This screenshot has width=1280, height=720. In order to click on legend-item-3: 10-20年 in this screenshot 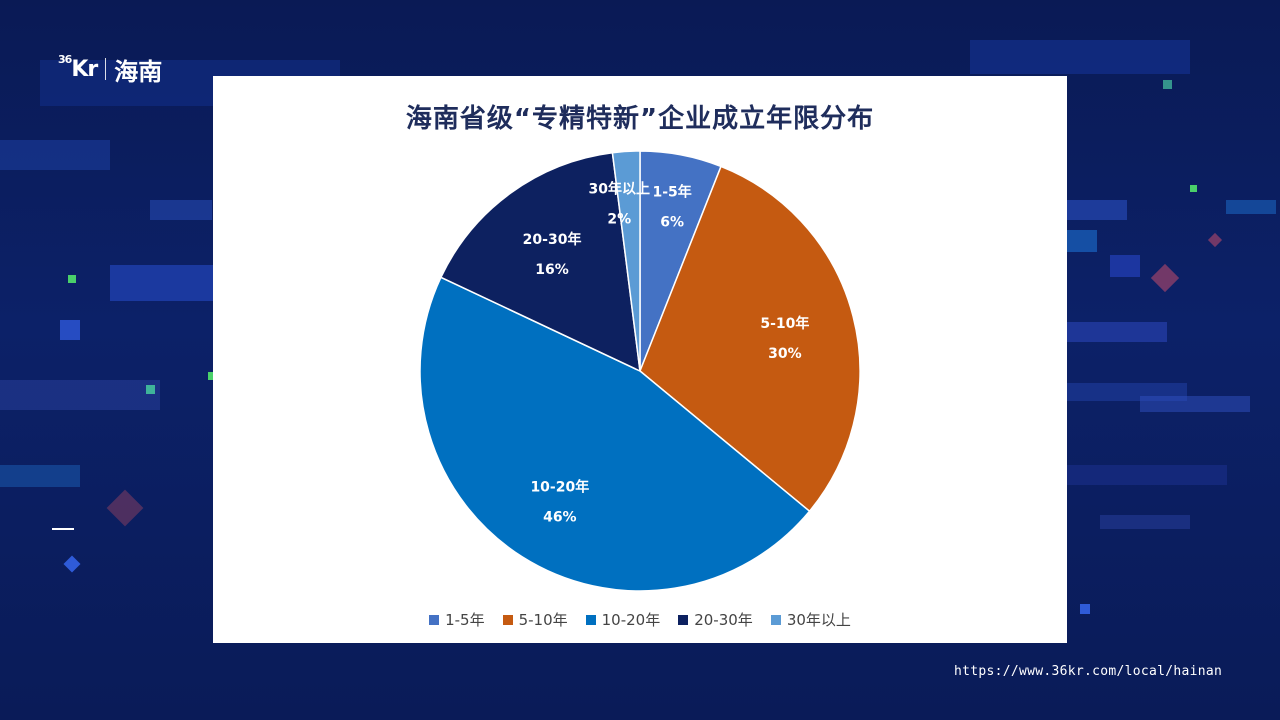, I will do `click(623, 619)`.